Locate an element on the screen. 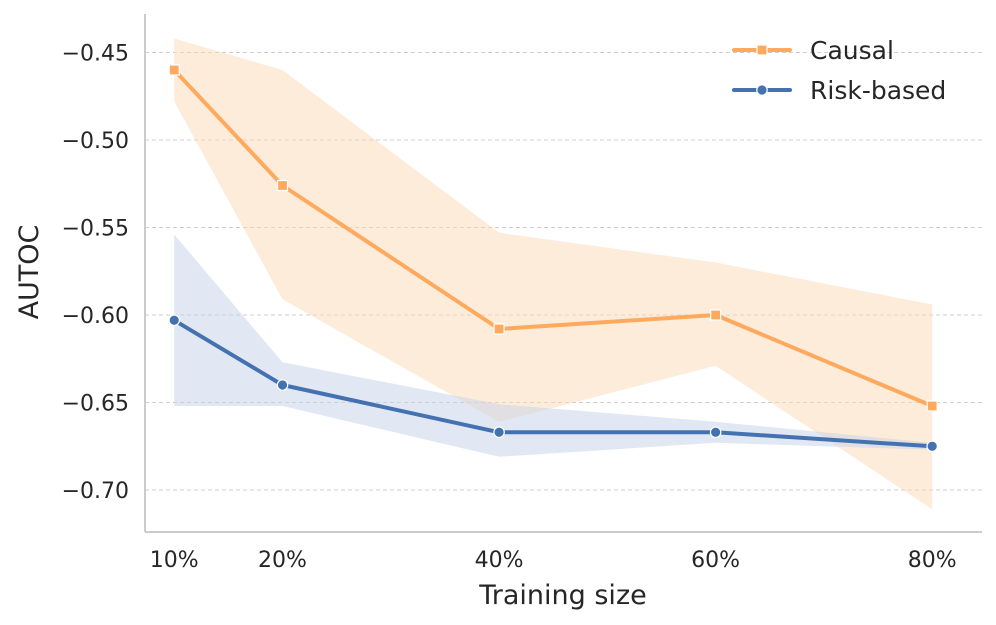 This screenshot has height=625, width=996. x-tick-label: 40% is located at coordinates (499, 560).